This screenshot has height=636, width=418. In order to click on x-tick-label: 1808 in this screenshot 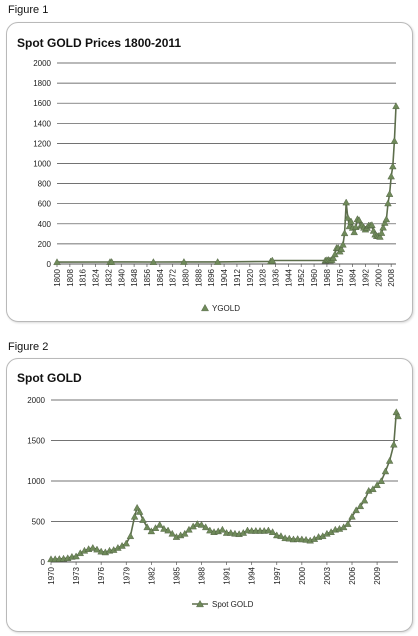, I will do `click(70, 277)`.